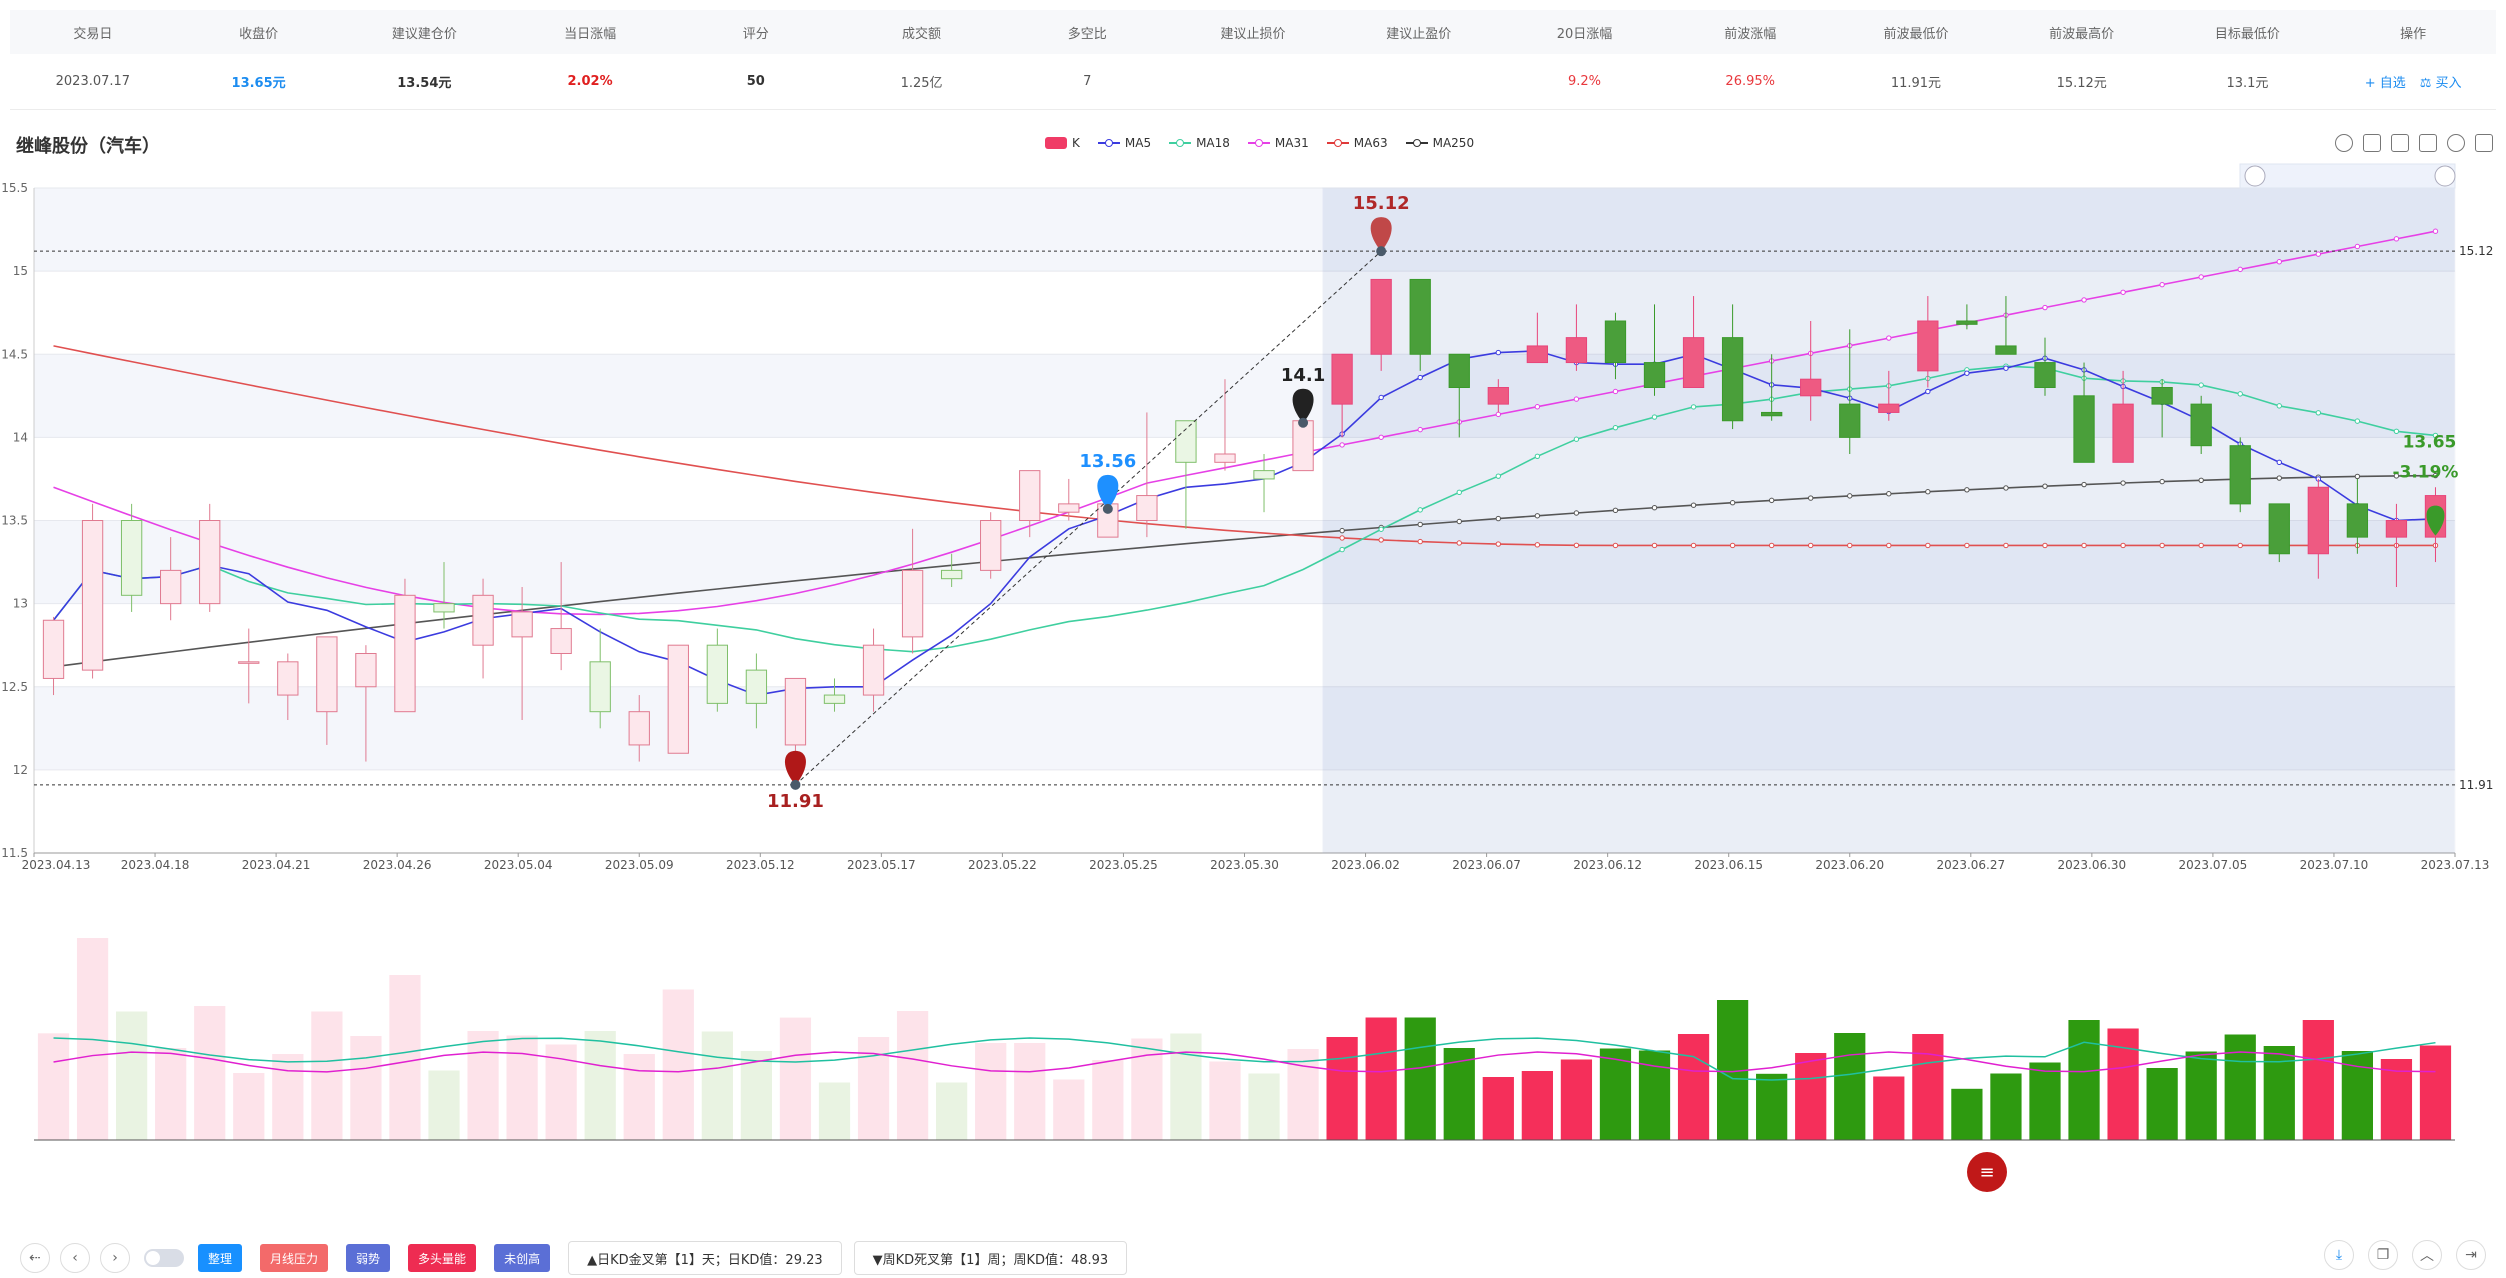  Describe the element at coordinates (259, 34) in the screenshot. I see `column-header: 收盘价` at that location.